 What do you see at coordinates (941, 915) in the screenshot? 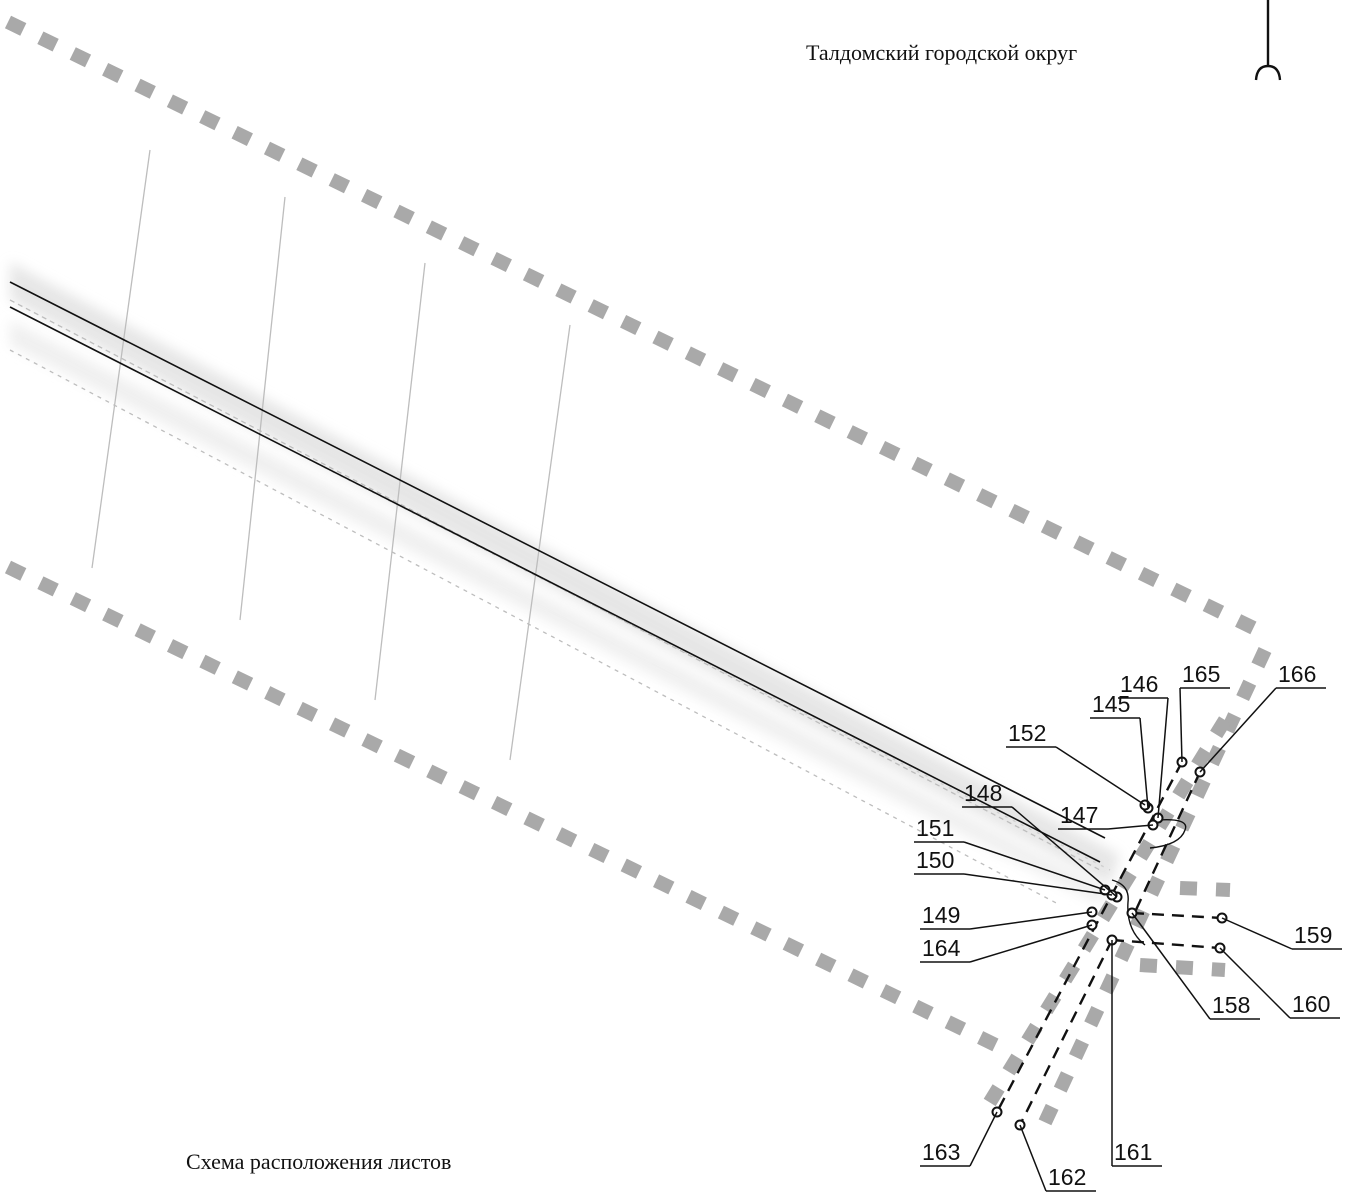
I see `point-label-149: 149` at bounding box center [941, 915].